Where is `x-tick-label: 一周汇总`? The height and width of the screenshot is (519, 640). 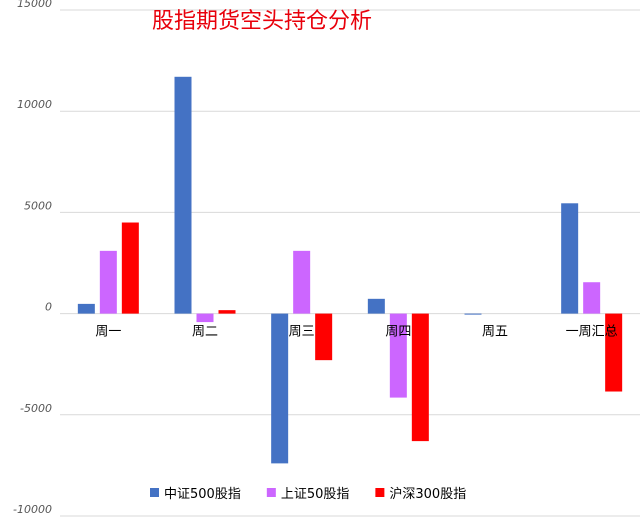
x-tick-label: 一周汇总 is located at coordinates (592, 332).